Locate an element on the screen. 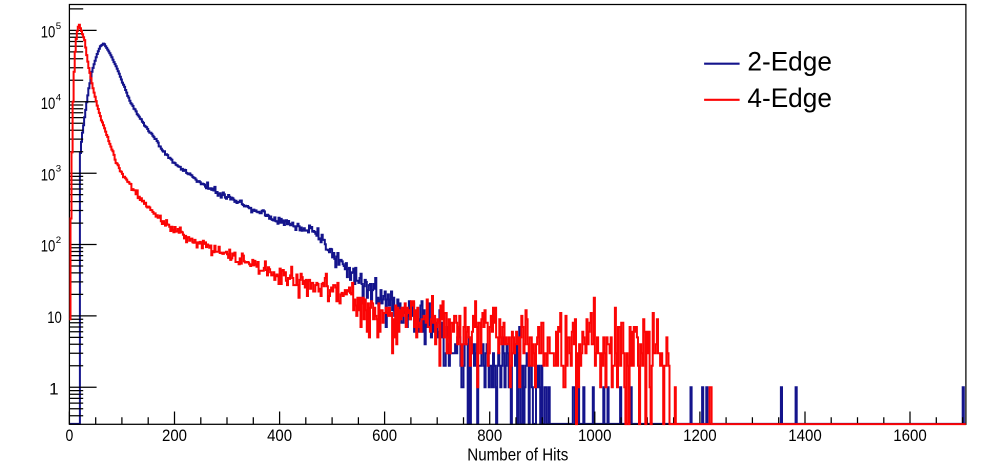 The image size is (996, 472). svg-text: 5 is located at coordinates (58, 26).